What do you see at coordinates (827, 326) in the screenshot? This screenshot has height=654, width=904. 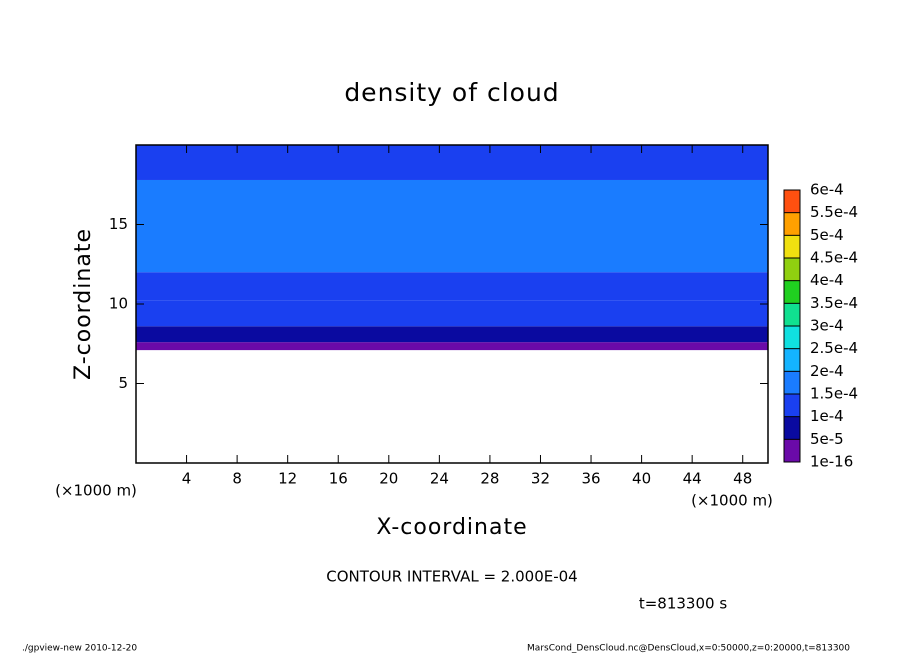 I see `colorbar-label: 3e-4` at bounding box center [827, 326].